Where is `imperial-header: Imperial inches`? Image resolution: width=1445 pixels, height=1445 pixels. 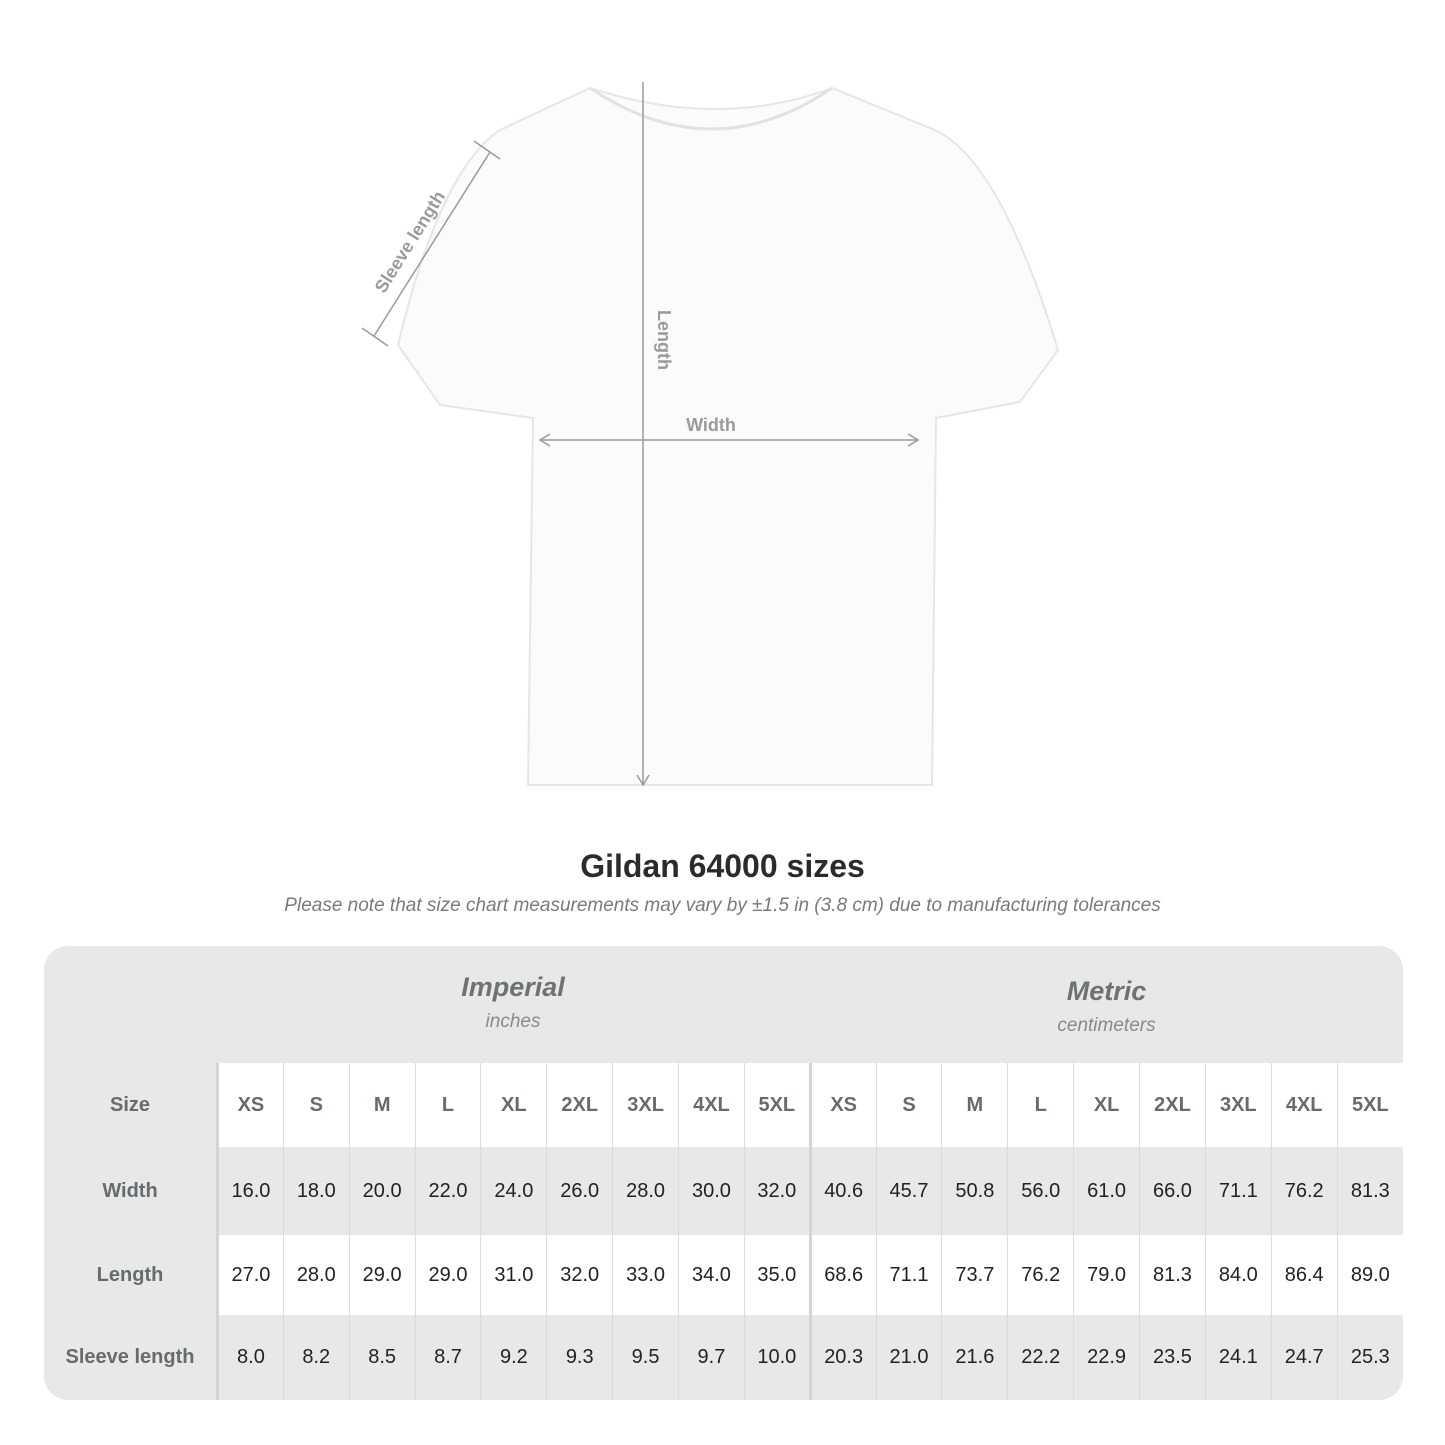
imperial-header: Imperial inches is located at coordinates (513, 1004).